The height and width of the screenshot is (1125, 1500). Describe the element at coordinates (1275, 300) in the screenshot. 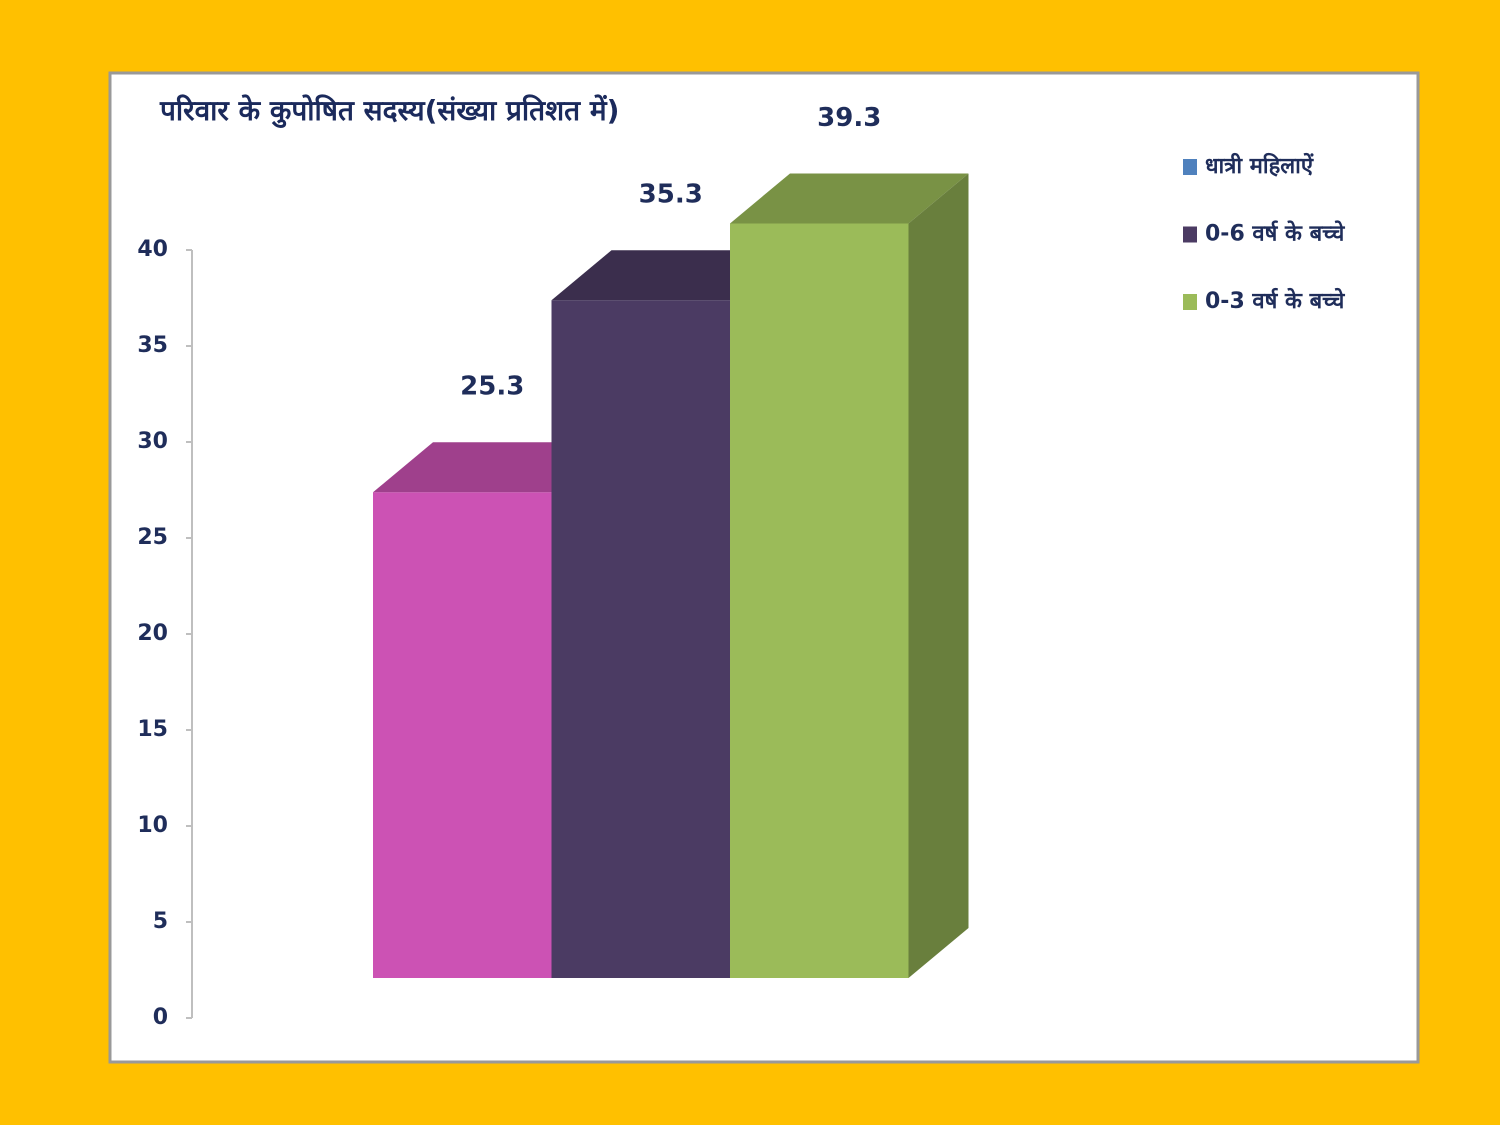

I see `legend-label: 0-3 वर्ष के बच्चे` at that location.